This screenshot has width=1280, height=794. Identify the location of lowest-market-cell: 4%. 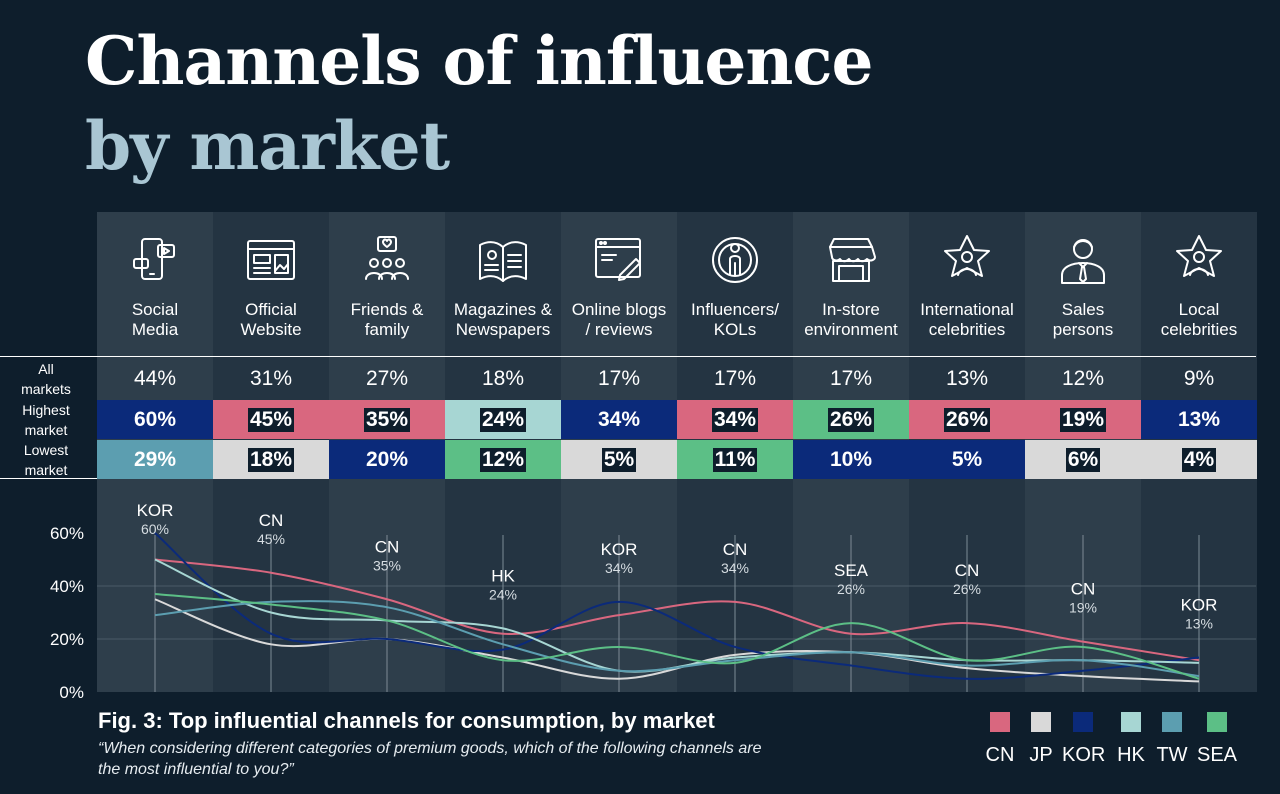
(1199, 459).